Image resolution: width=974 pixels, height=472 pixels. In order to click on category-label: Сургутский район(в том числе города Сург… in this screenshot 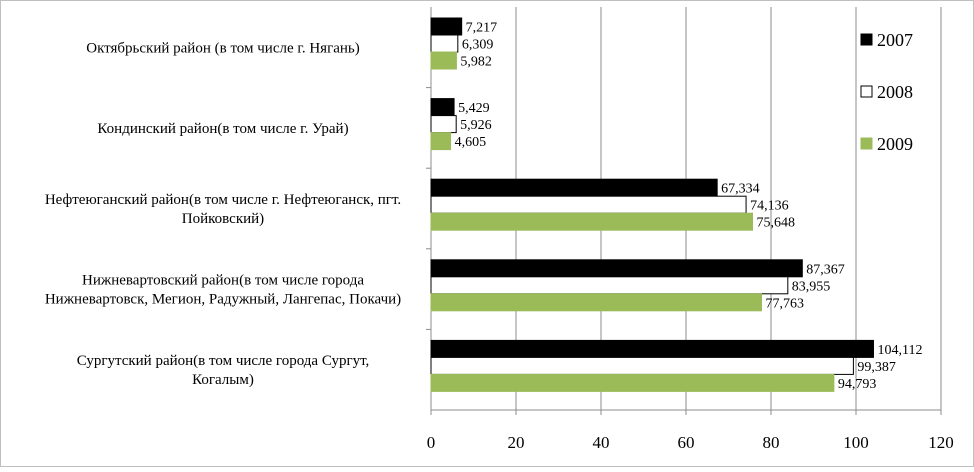, I will do `click(223, 370)`.